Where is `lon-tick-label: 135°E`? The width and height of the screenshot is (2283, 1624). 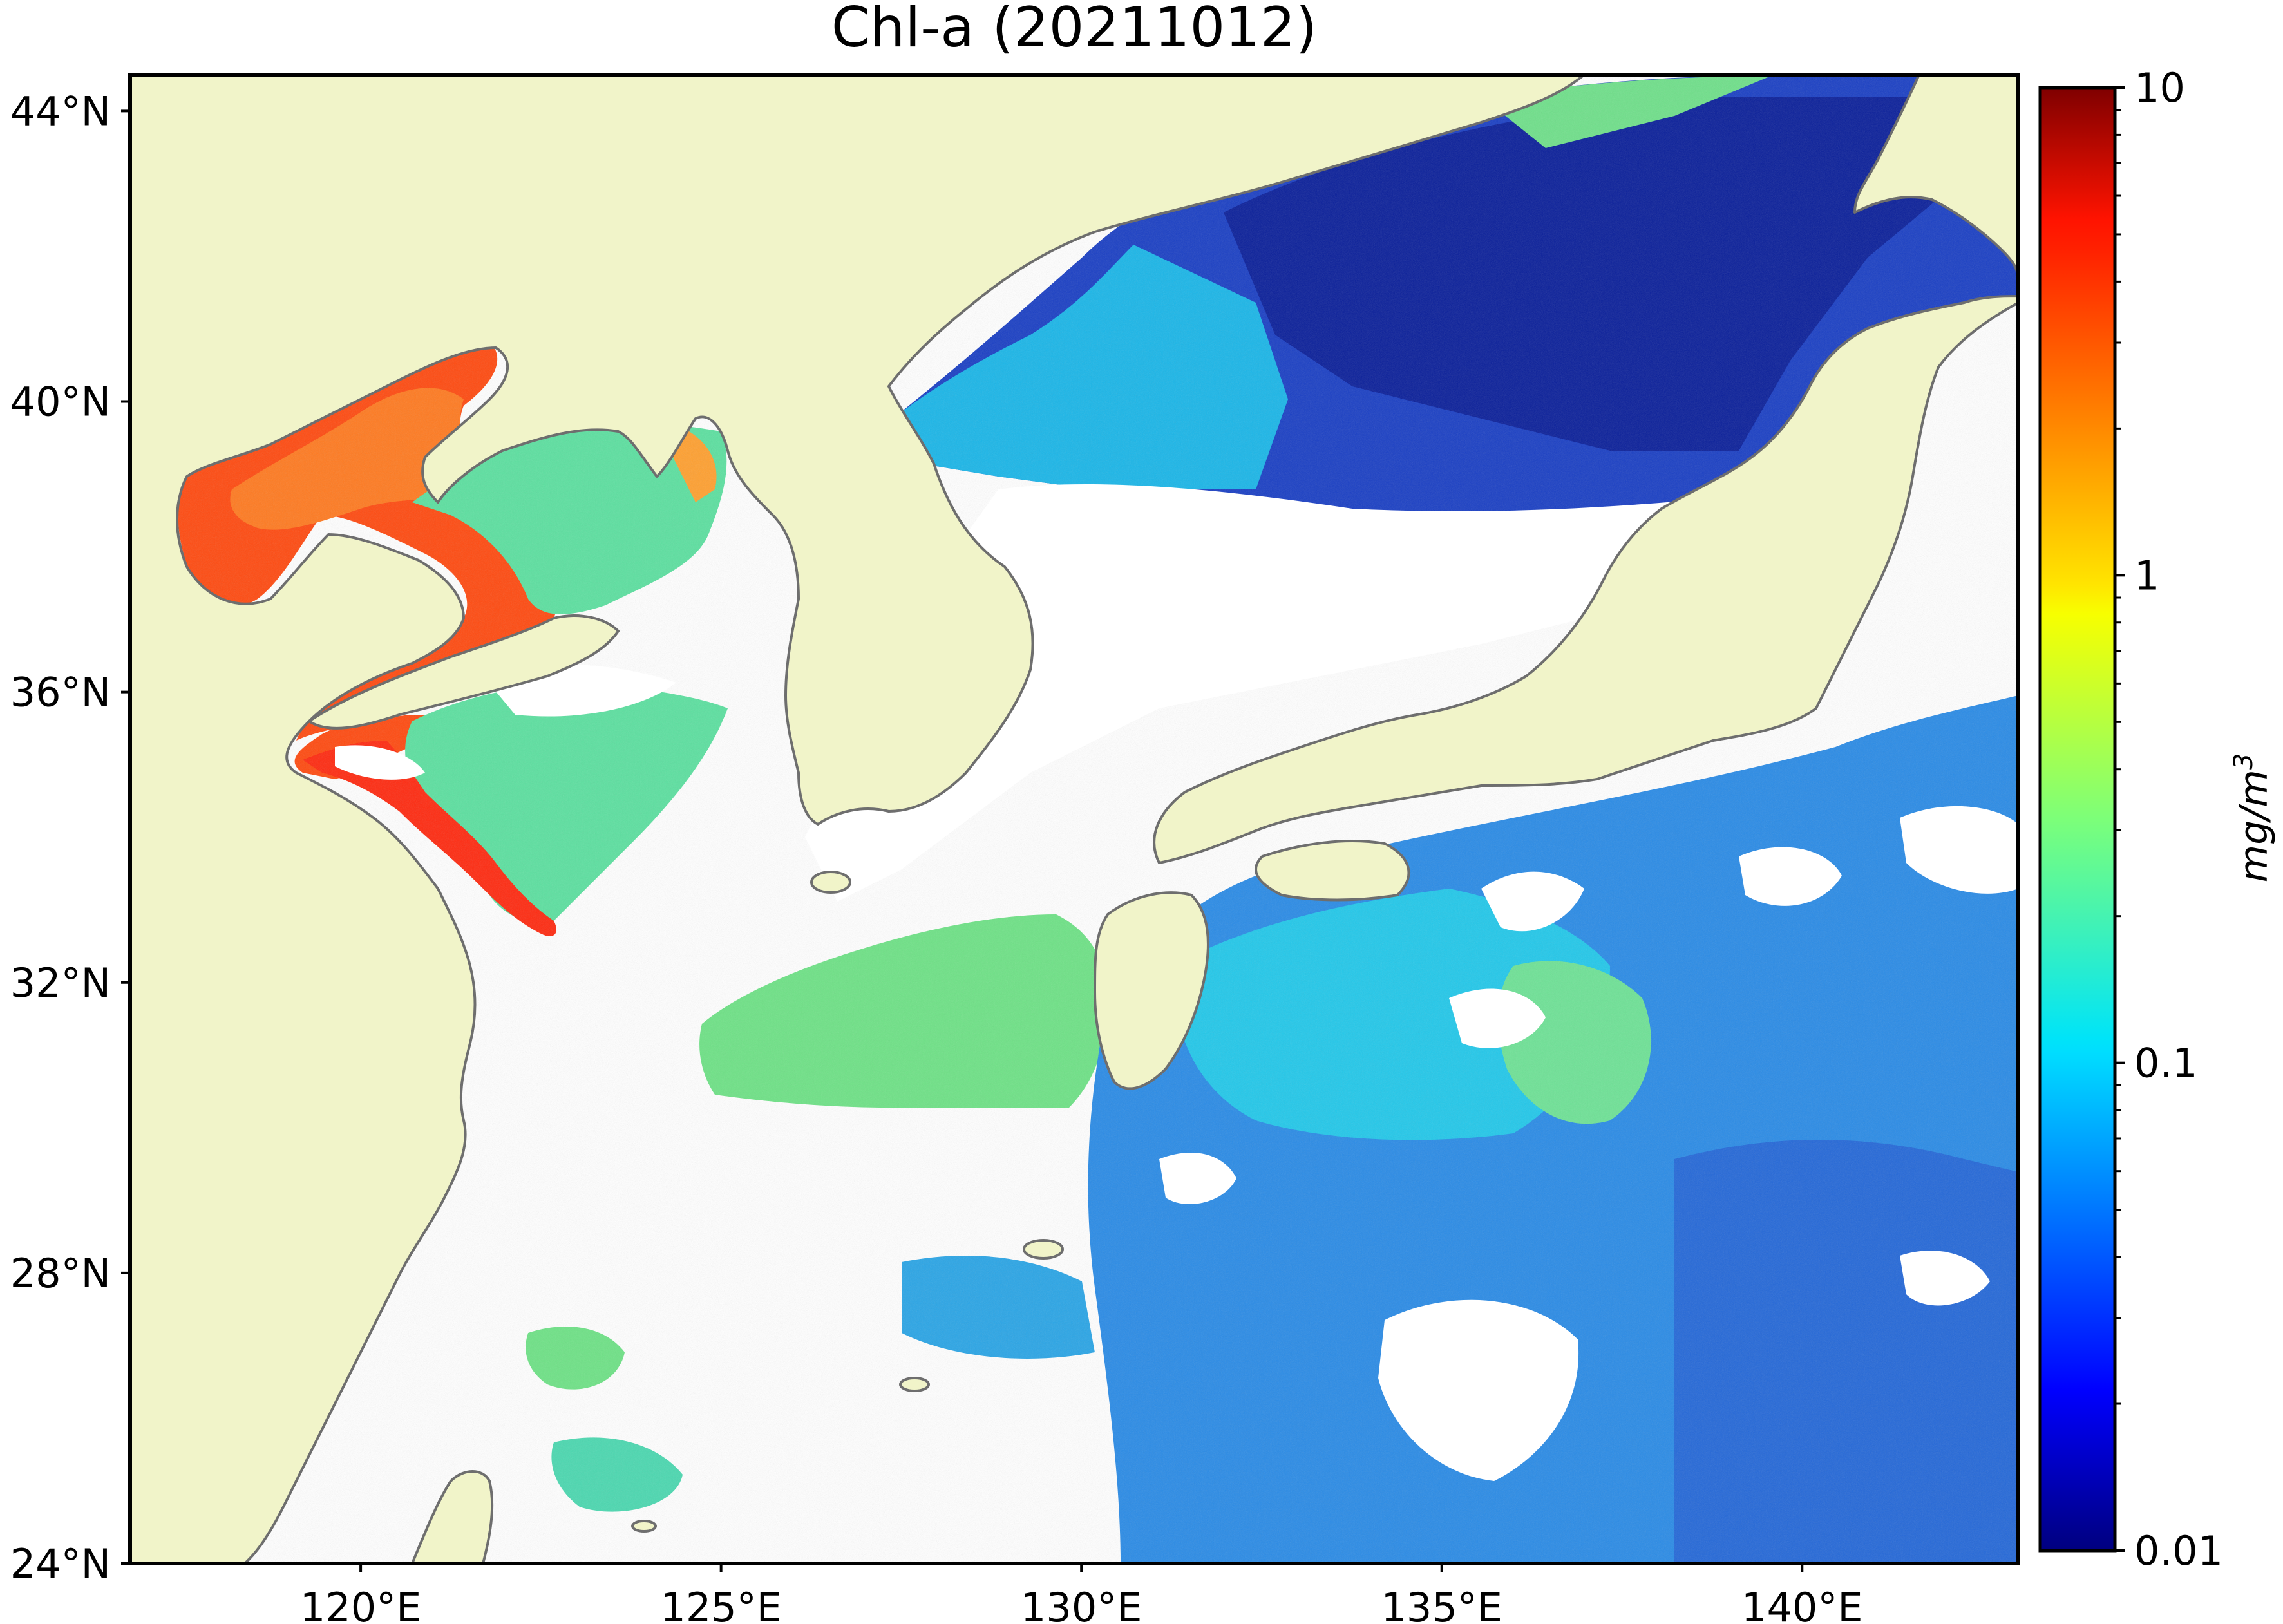
lon-tick-label: 135°E is located at coordinates (1441, 1604).